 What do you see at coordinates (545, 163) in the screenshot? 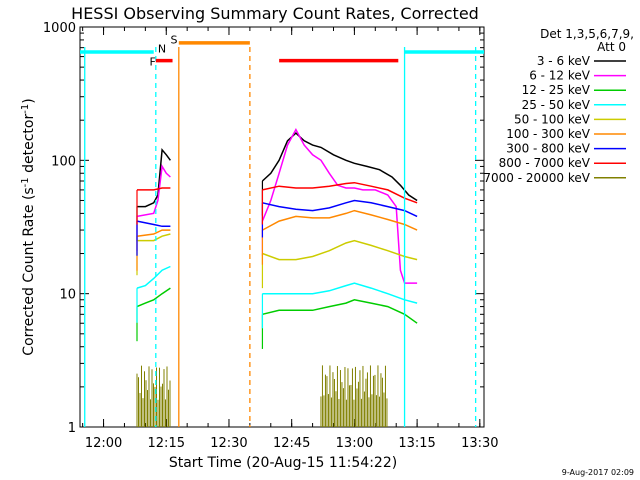
I see `legend-label: 800 - 7000 keV` at bounding box center [545, 163].